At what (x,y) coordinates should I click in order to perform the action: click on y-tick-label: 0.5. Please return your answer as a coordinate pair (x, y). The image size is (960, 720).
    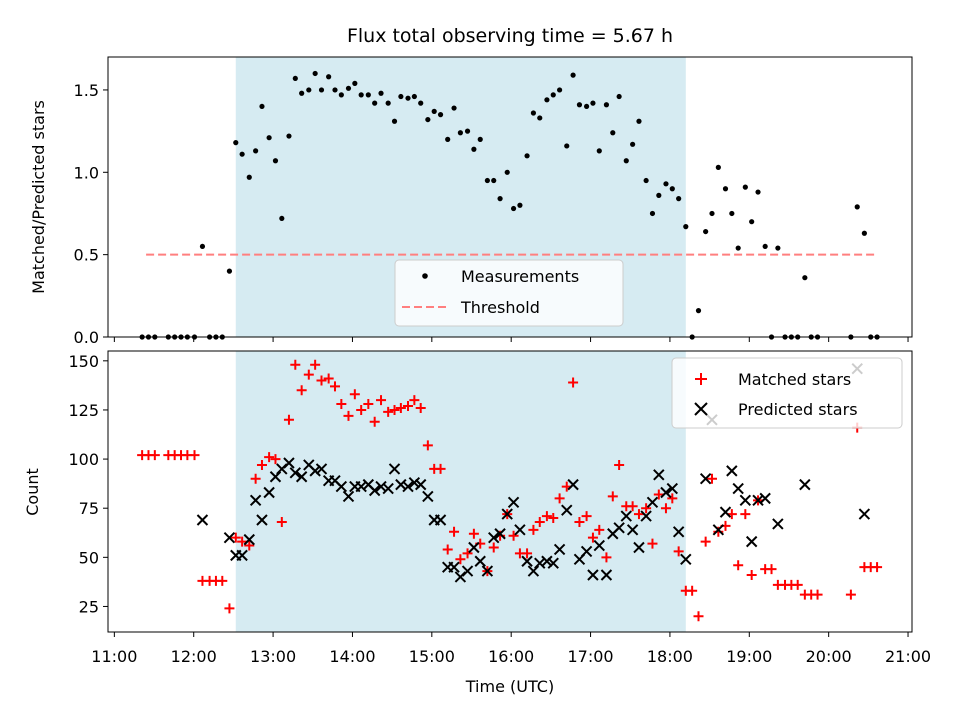
    Looking at the image, I should click on (86, 255).